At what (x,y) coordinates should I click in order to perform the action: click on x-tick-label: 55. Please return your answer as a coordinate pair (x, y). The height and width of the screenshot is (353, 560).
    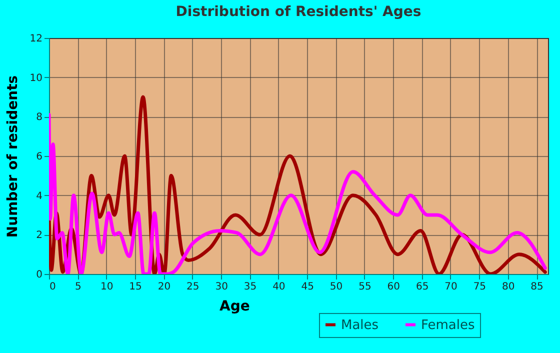
    Looking at the image, I should click on (365, 287).